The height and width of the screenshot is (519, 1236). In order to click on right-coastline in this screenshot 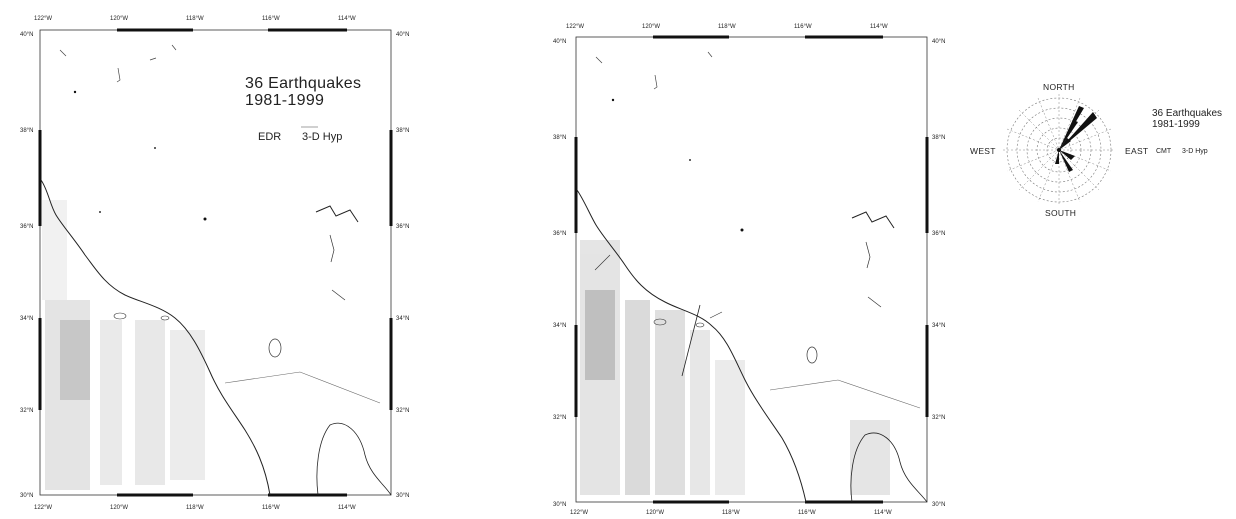, I will do `click(691, 346)`.